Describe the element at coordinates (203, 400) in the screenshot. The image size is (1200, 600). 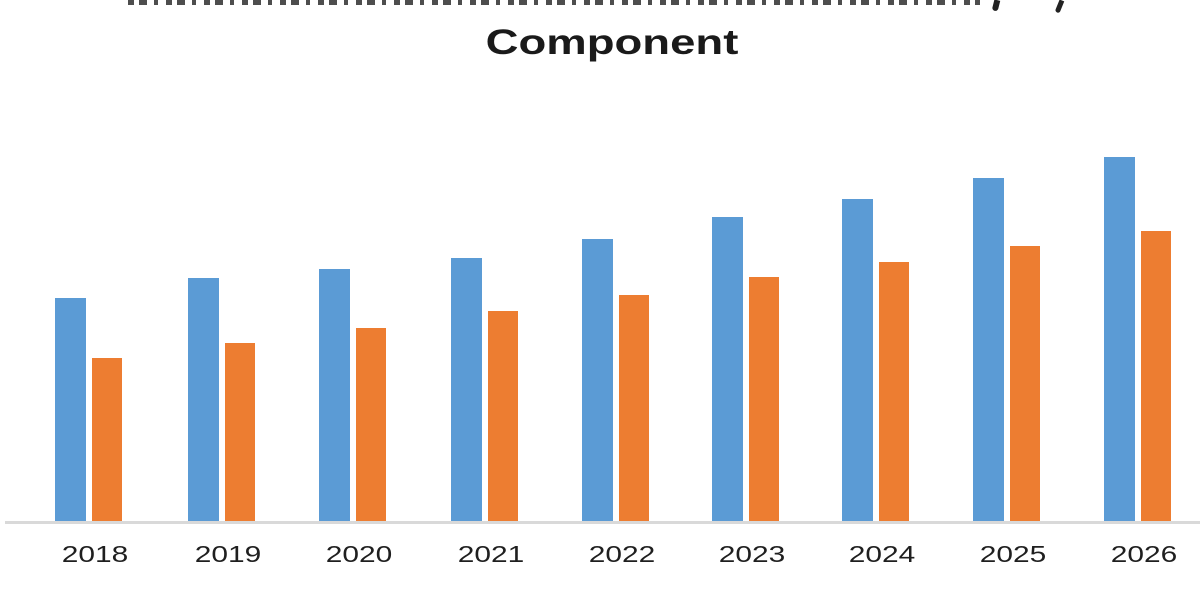
I see `bar-2019-series-blue` at that location.